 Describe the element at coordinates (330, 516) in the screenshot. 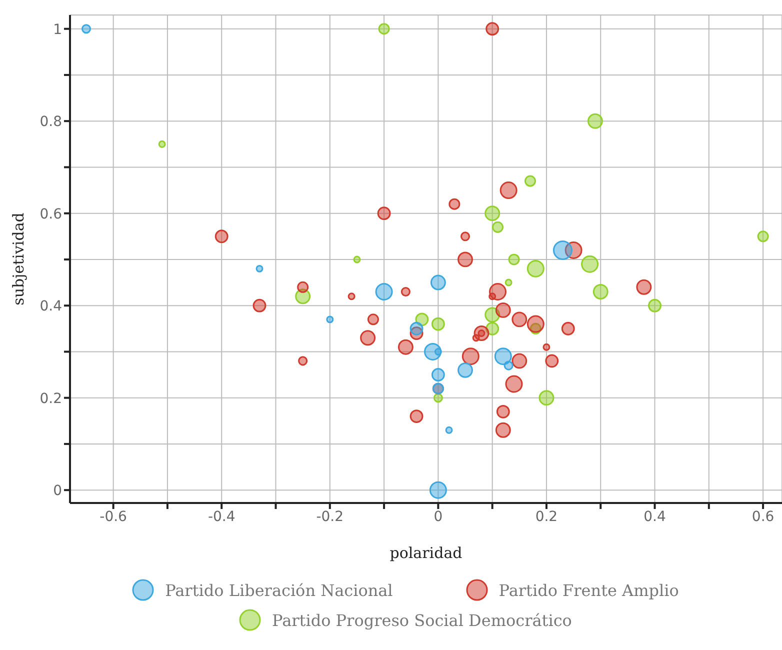

I see `x-tick-label: -0.2` at that location.